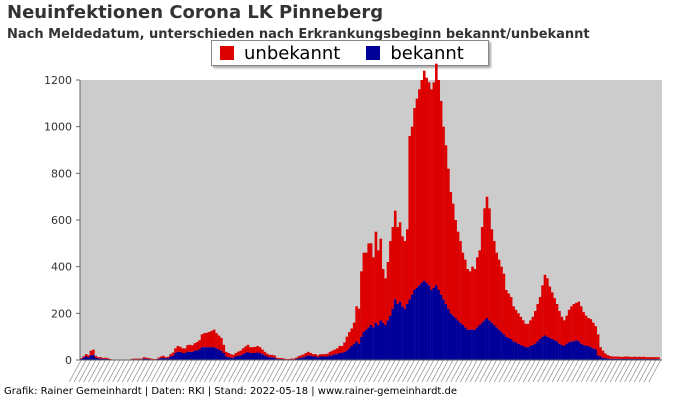  I want to click on y-tick-label: 0, so click(68, 360).